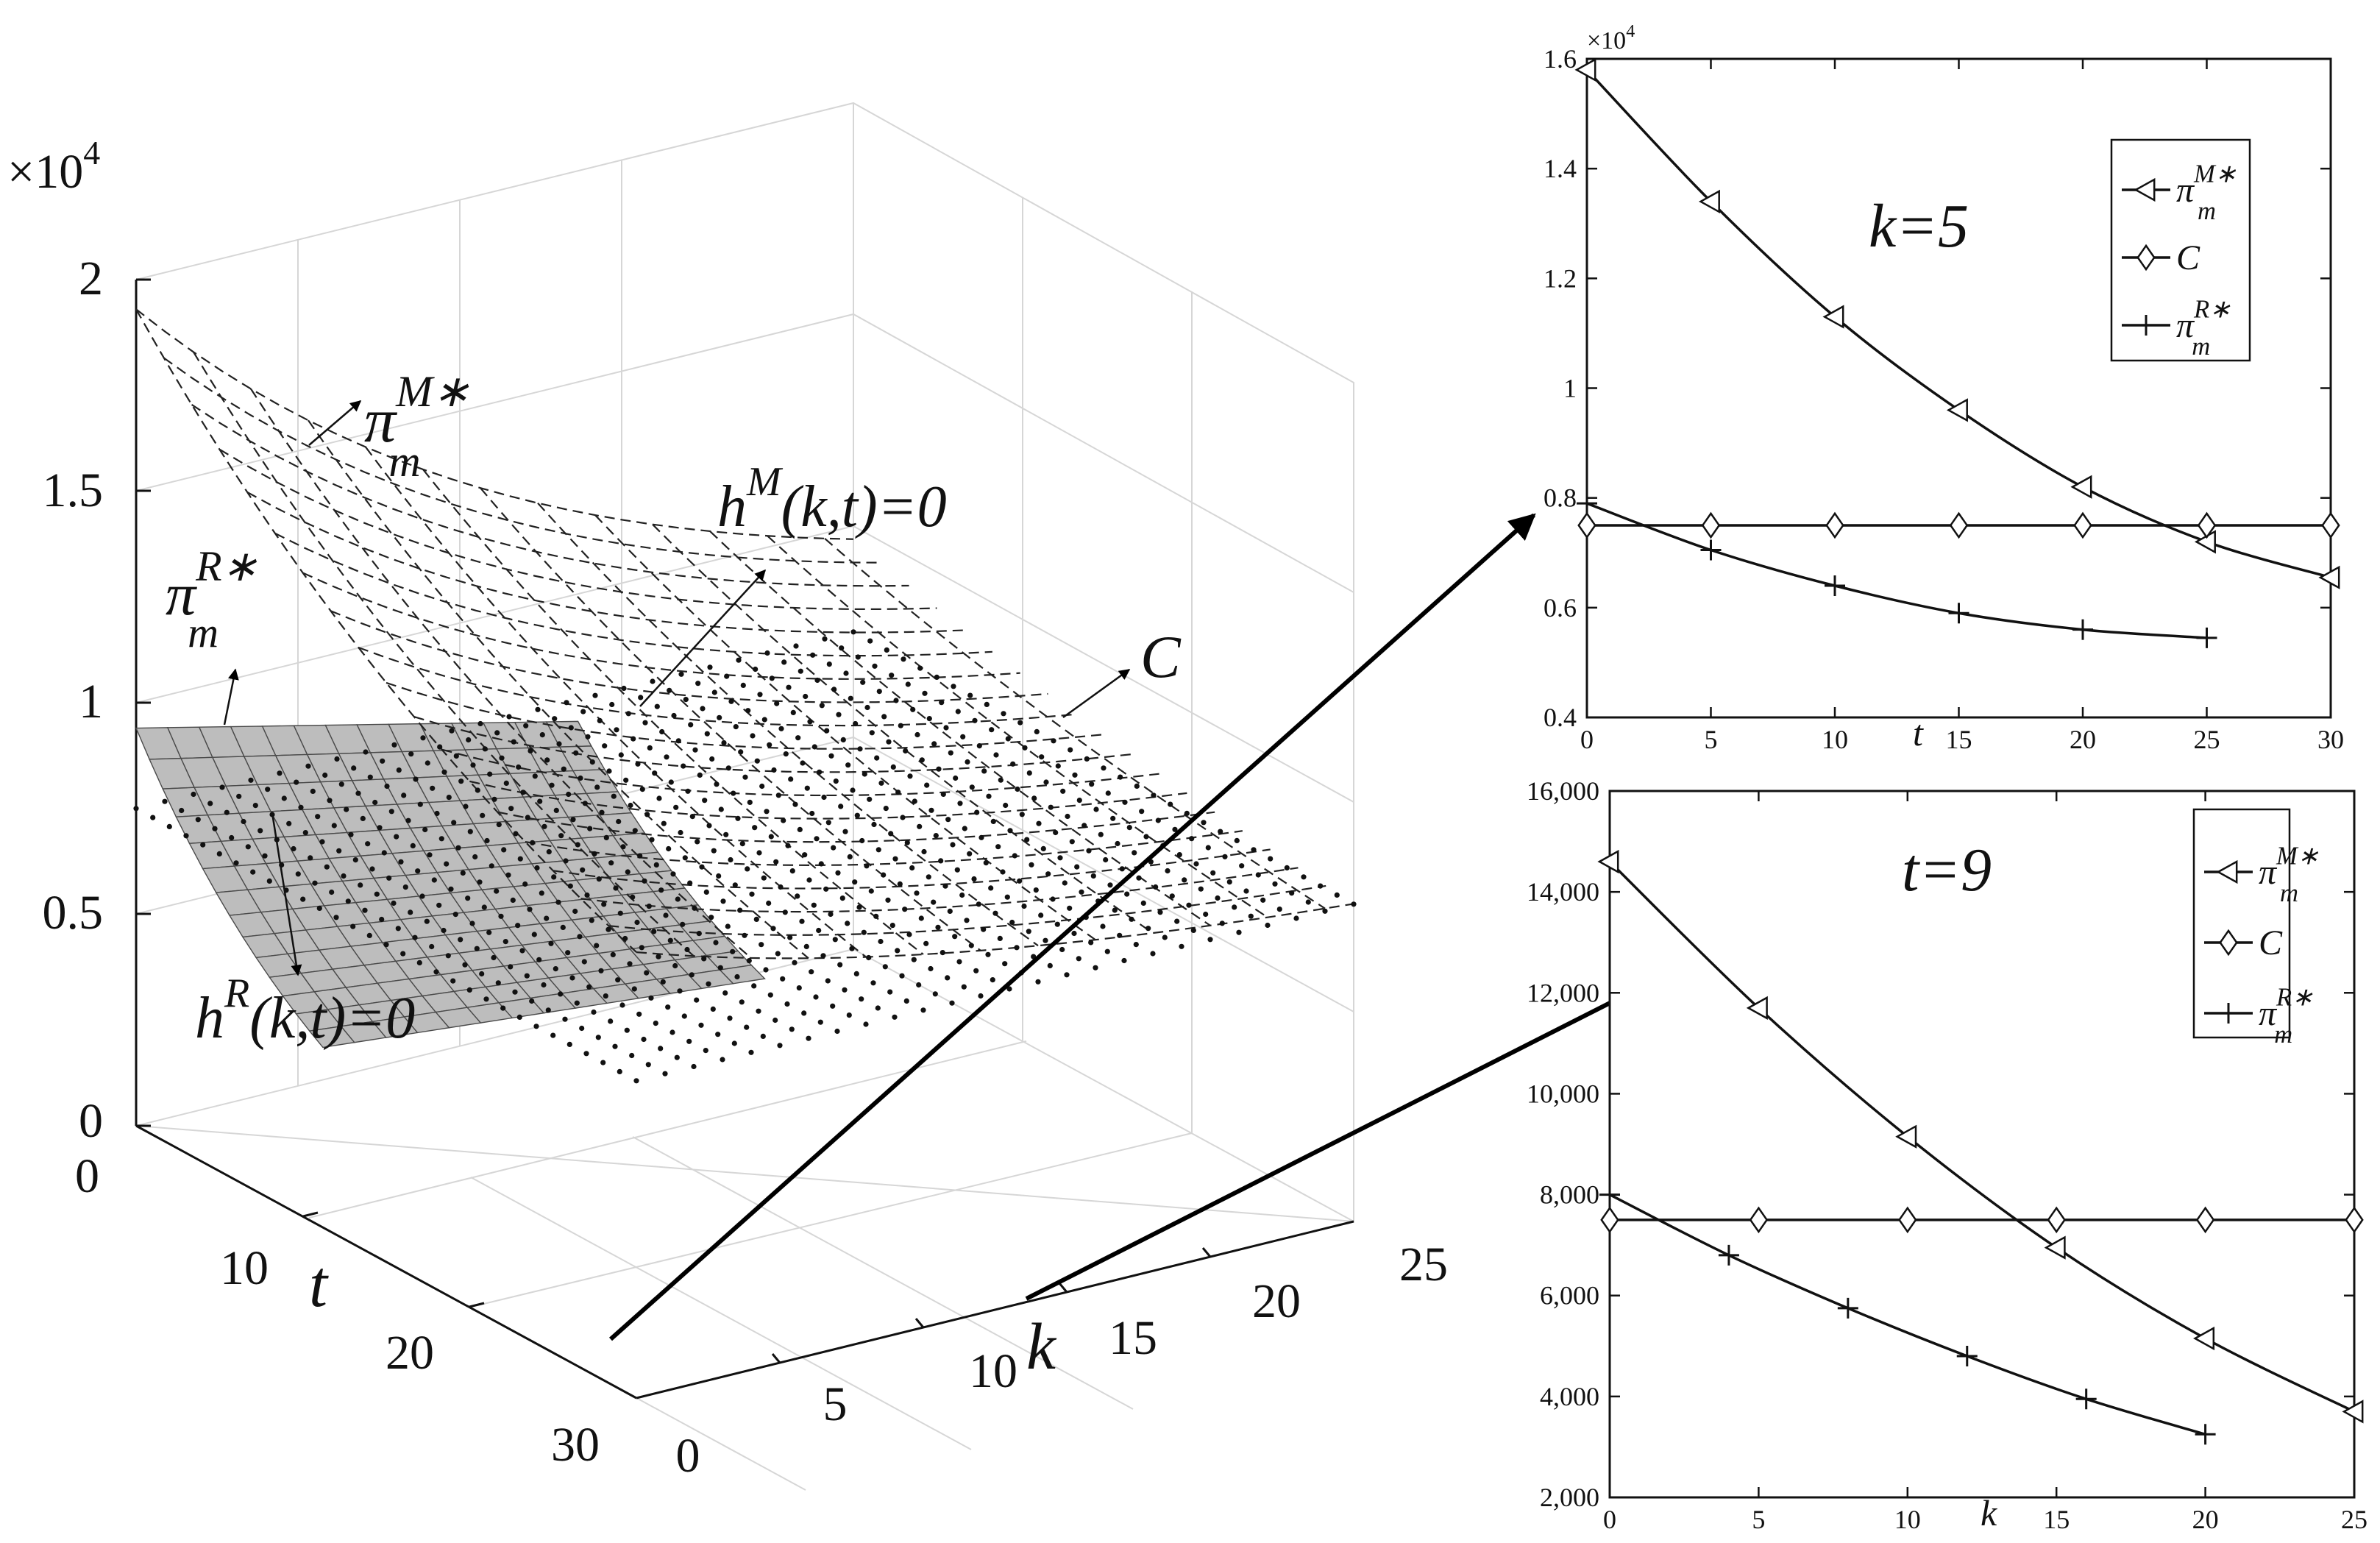 The height and width of the screenshot is (1543, 2380). Describe the element at coordinates (1424, 1264) in the screenshot. I see `ktick-25: 25` at that location.